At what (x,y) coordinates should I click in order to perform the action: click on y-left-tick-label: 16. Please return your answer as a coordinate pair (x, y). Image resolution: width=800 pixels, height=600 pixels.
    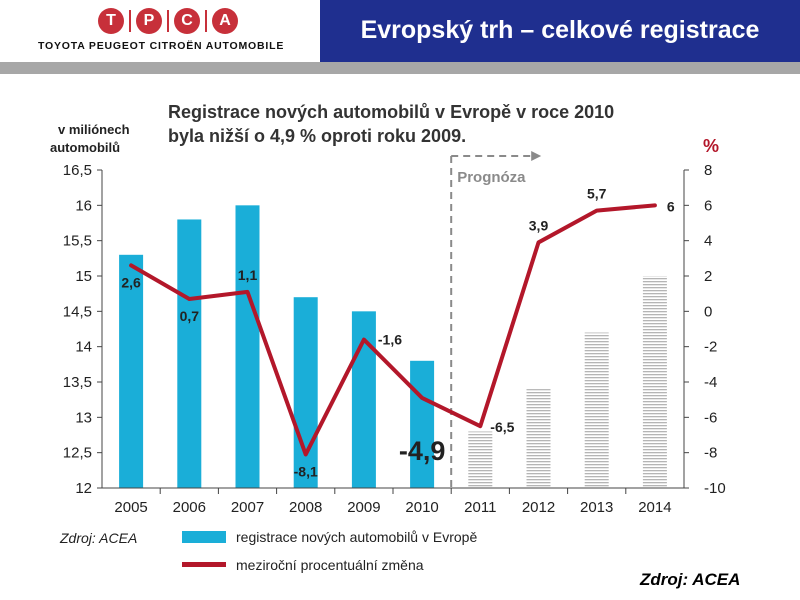
    Looking at the image, I should click on (83, 205).